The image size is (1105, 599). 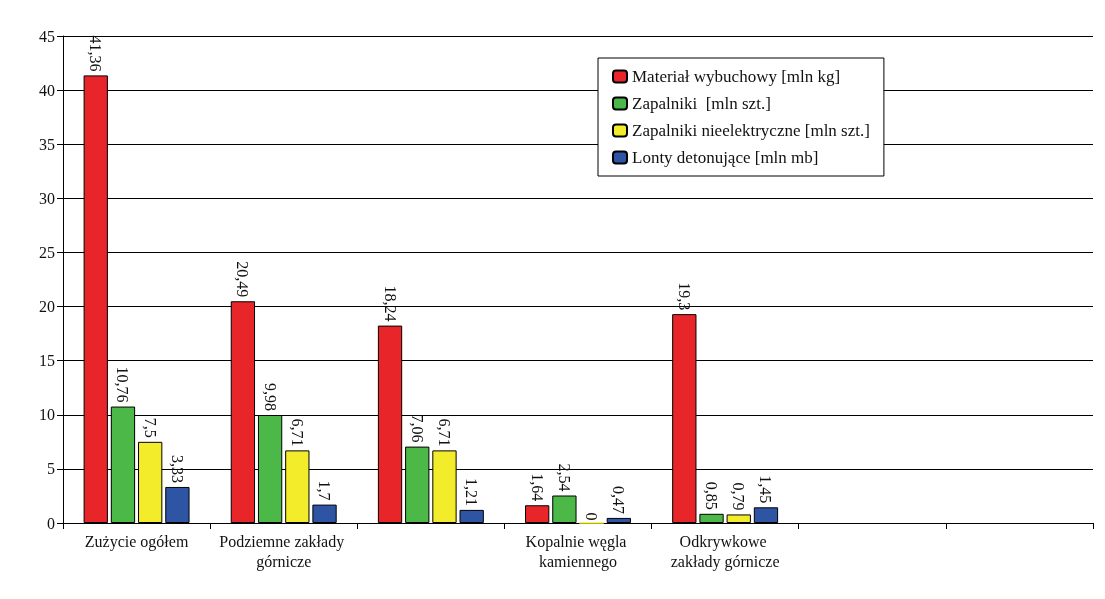 What do you see at coordinates (472, 491) in the screenshot?
I see `data-label: 1,21` at bounding box center [472, 491].